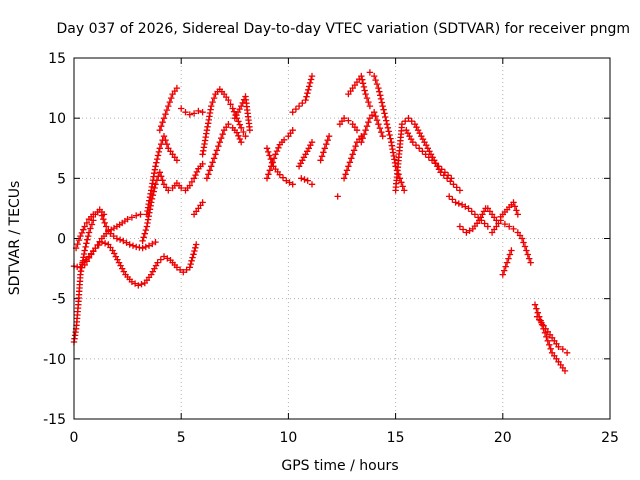 The height and width of the screenshot is (480, 640). Describe the element at coordinates (59, 300) in the screenshot. I see `y-tick-label: -5` at that location.